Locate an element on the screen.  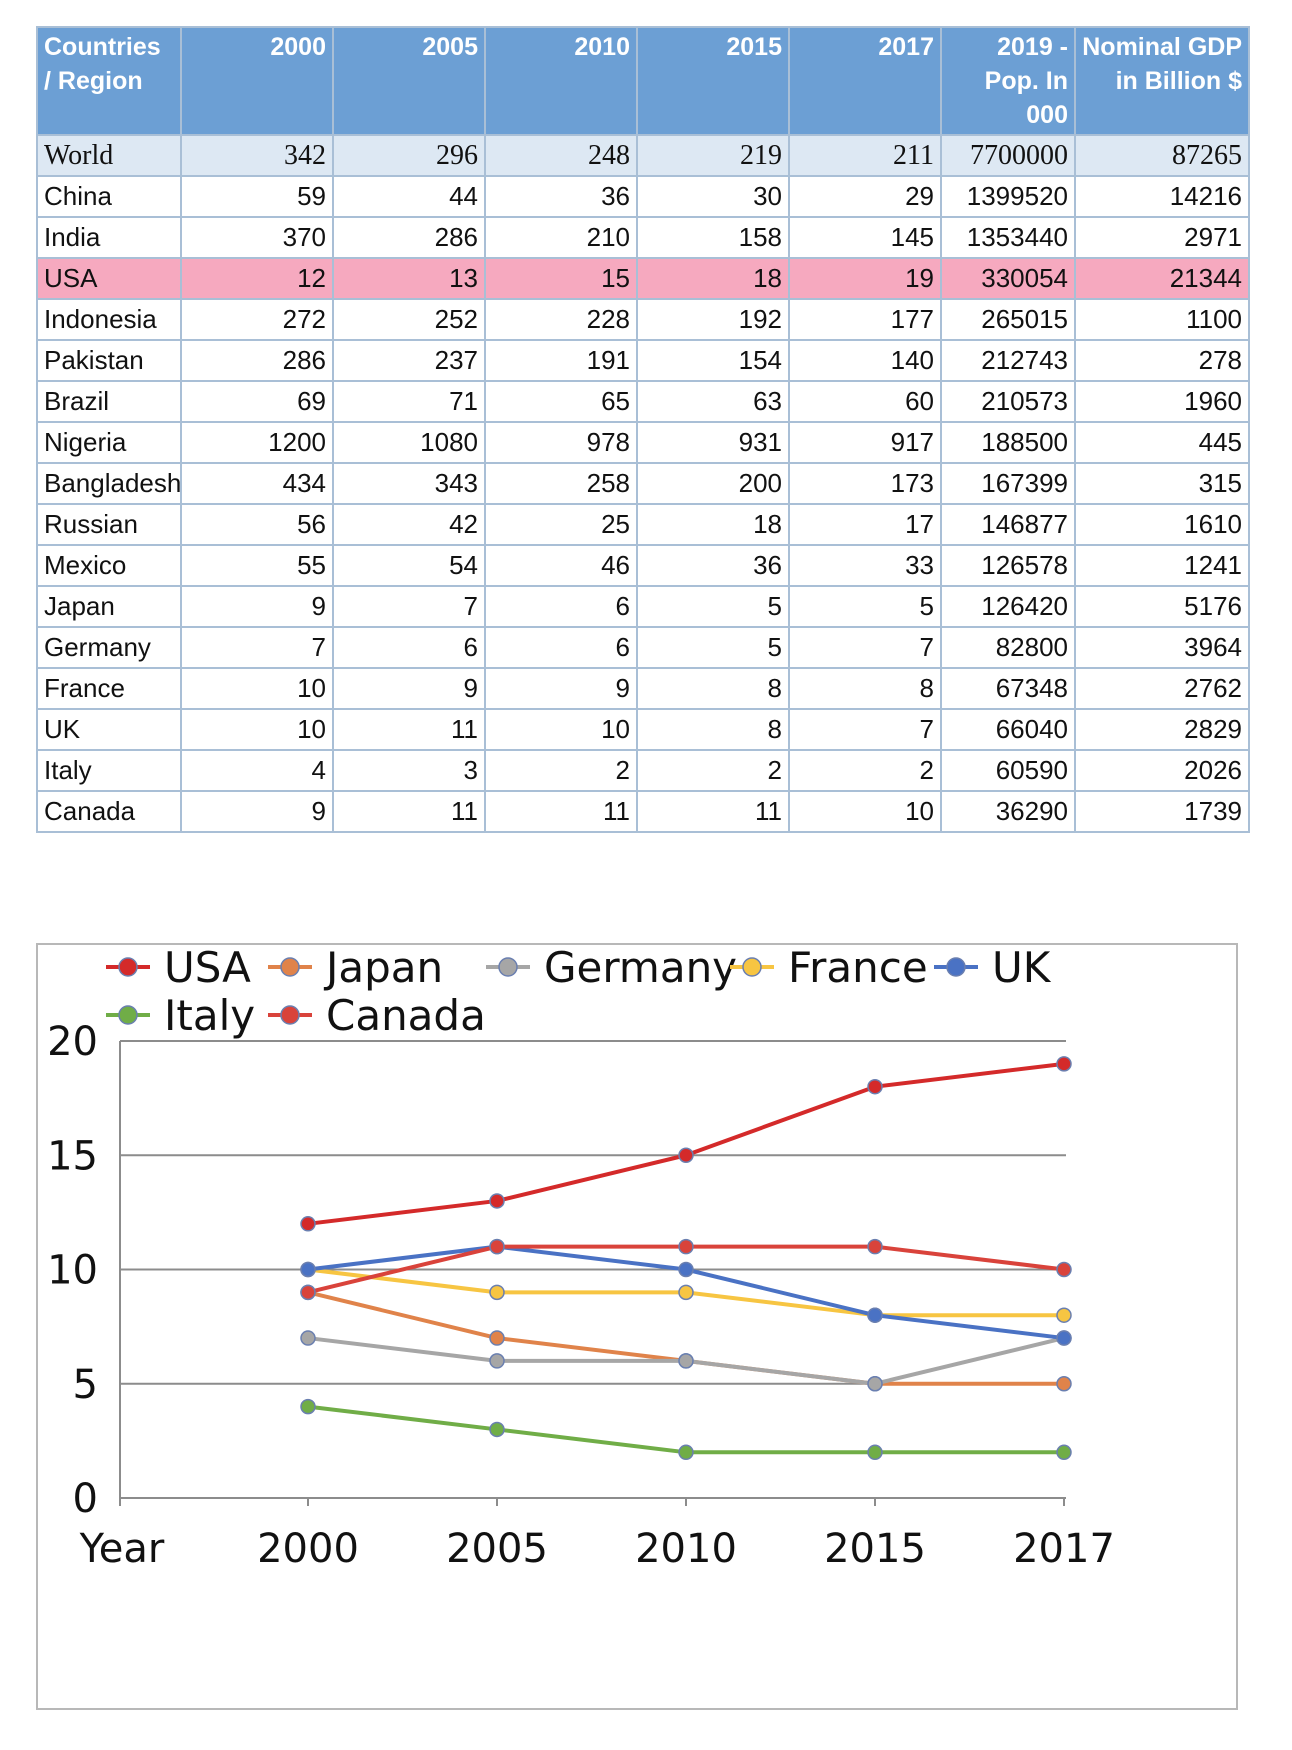
x-tick-label: 2017 is located at coordinates (1064, 1549).